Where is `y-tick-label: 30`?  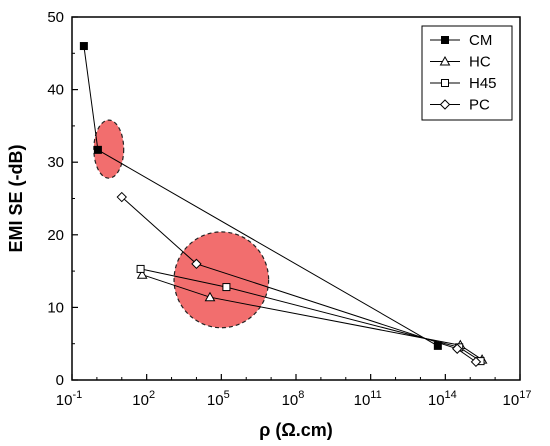 y-tick-label: 30 is located at coordinates (55, 162).